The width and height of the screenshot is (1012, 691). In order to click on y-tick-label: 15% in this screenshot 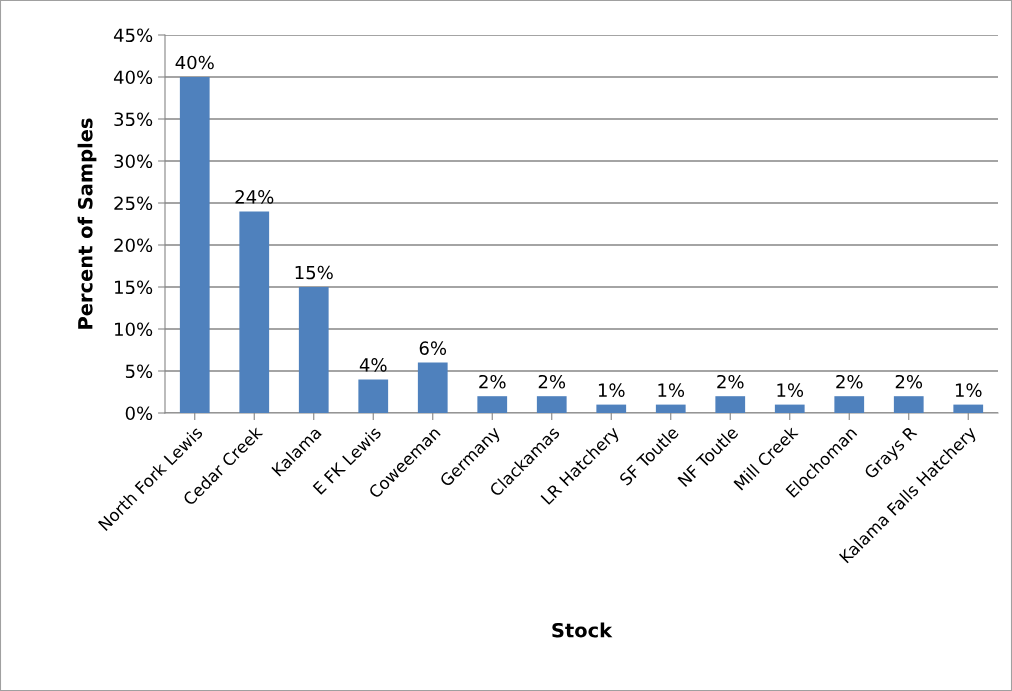, I will do `click(134, 287)`.